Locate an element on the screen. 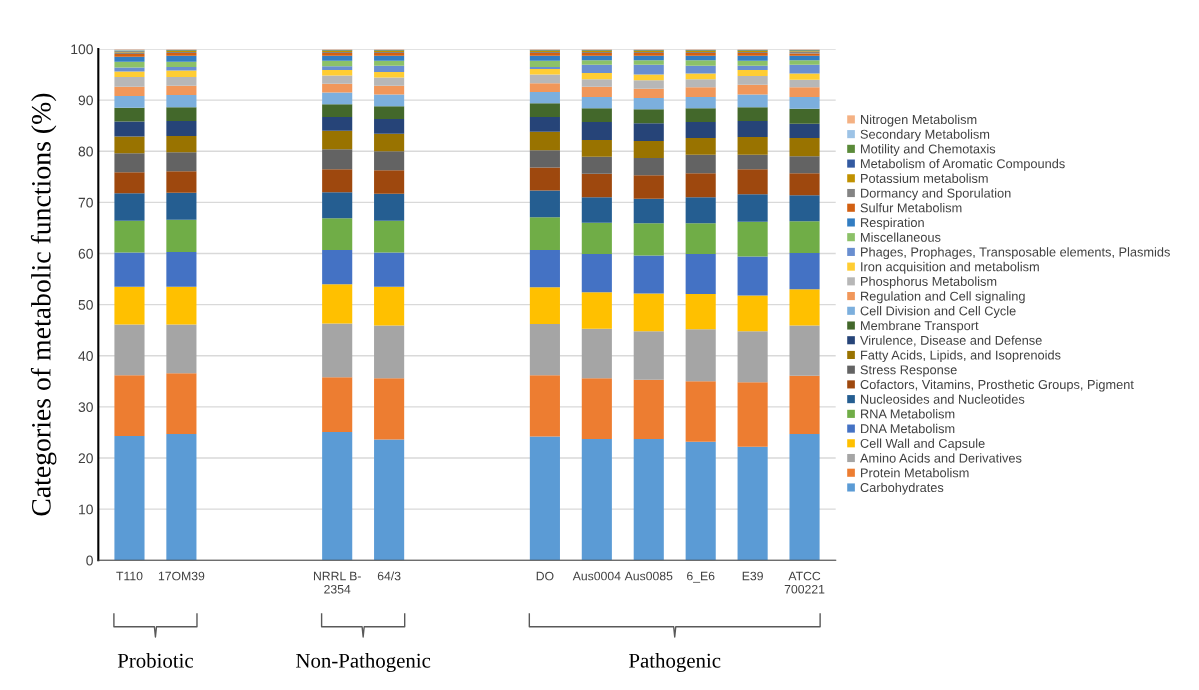  text: Pathogenic is located at coordinates (675, 663).